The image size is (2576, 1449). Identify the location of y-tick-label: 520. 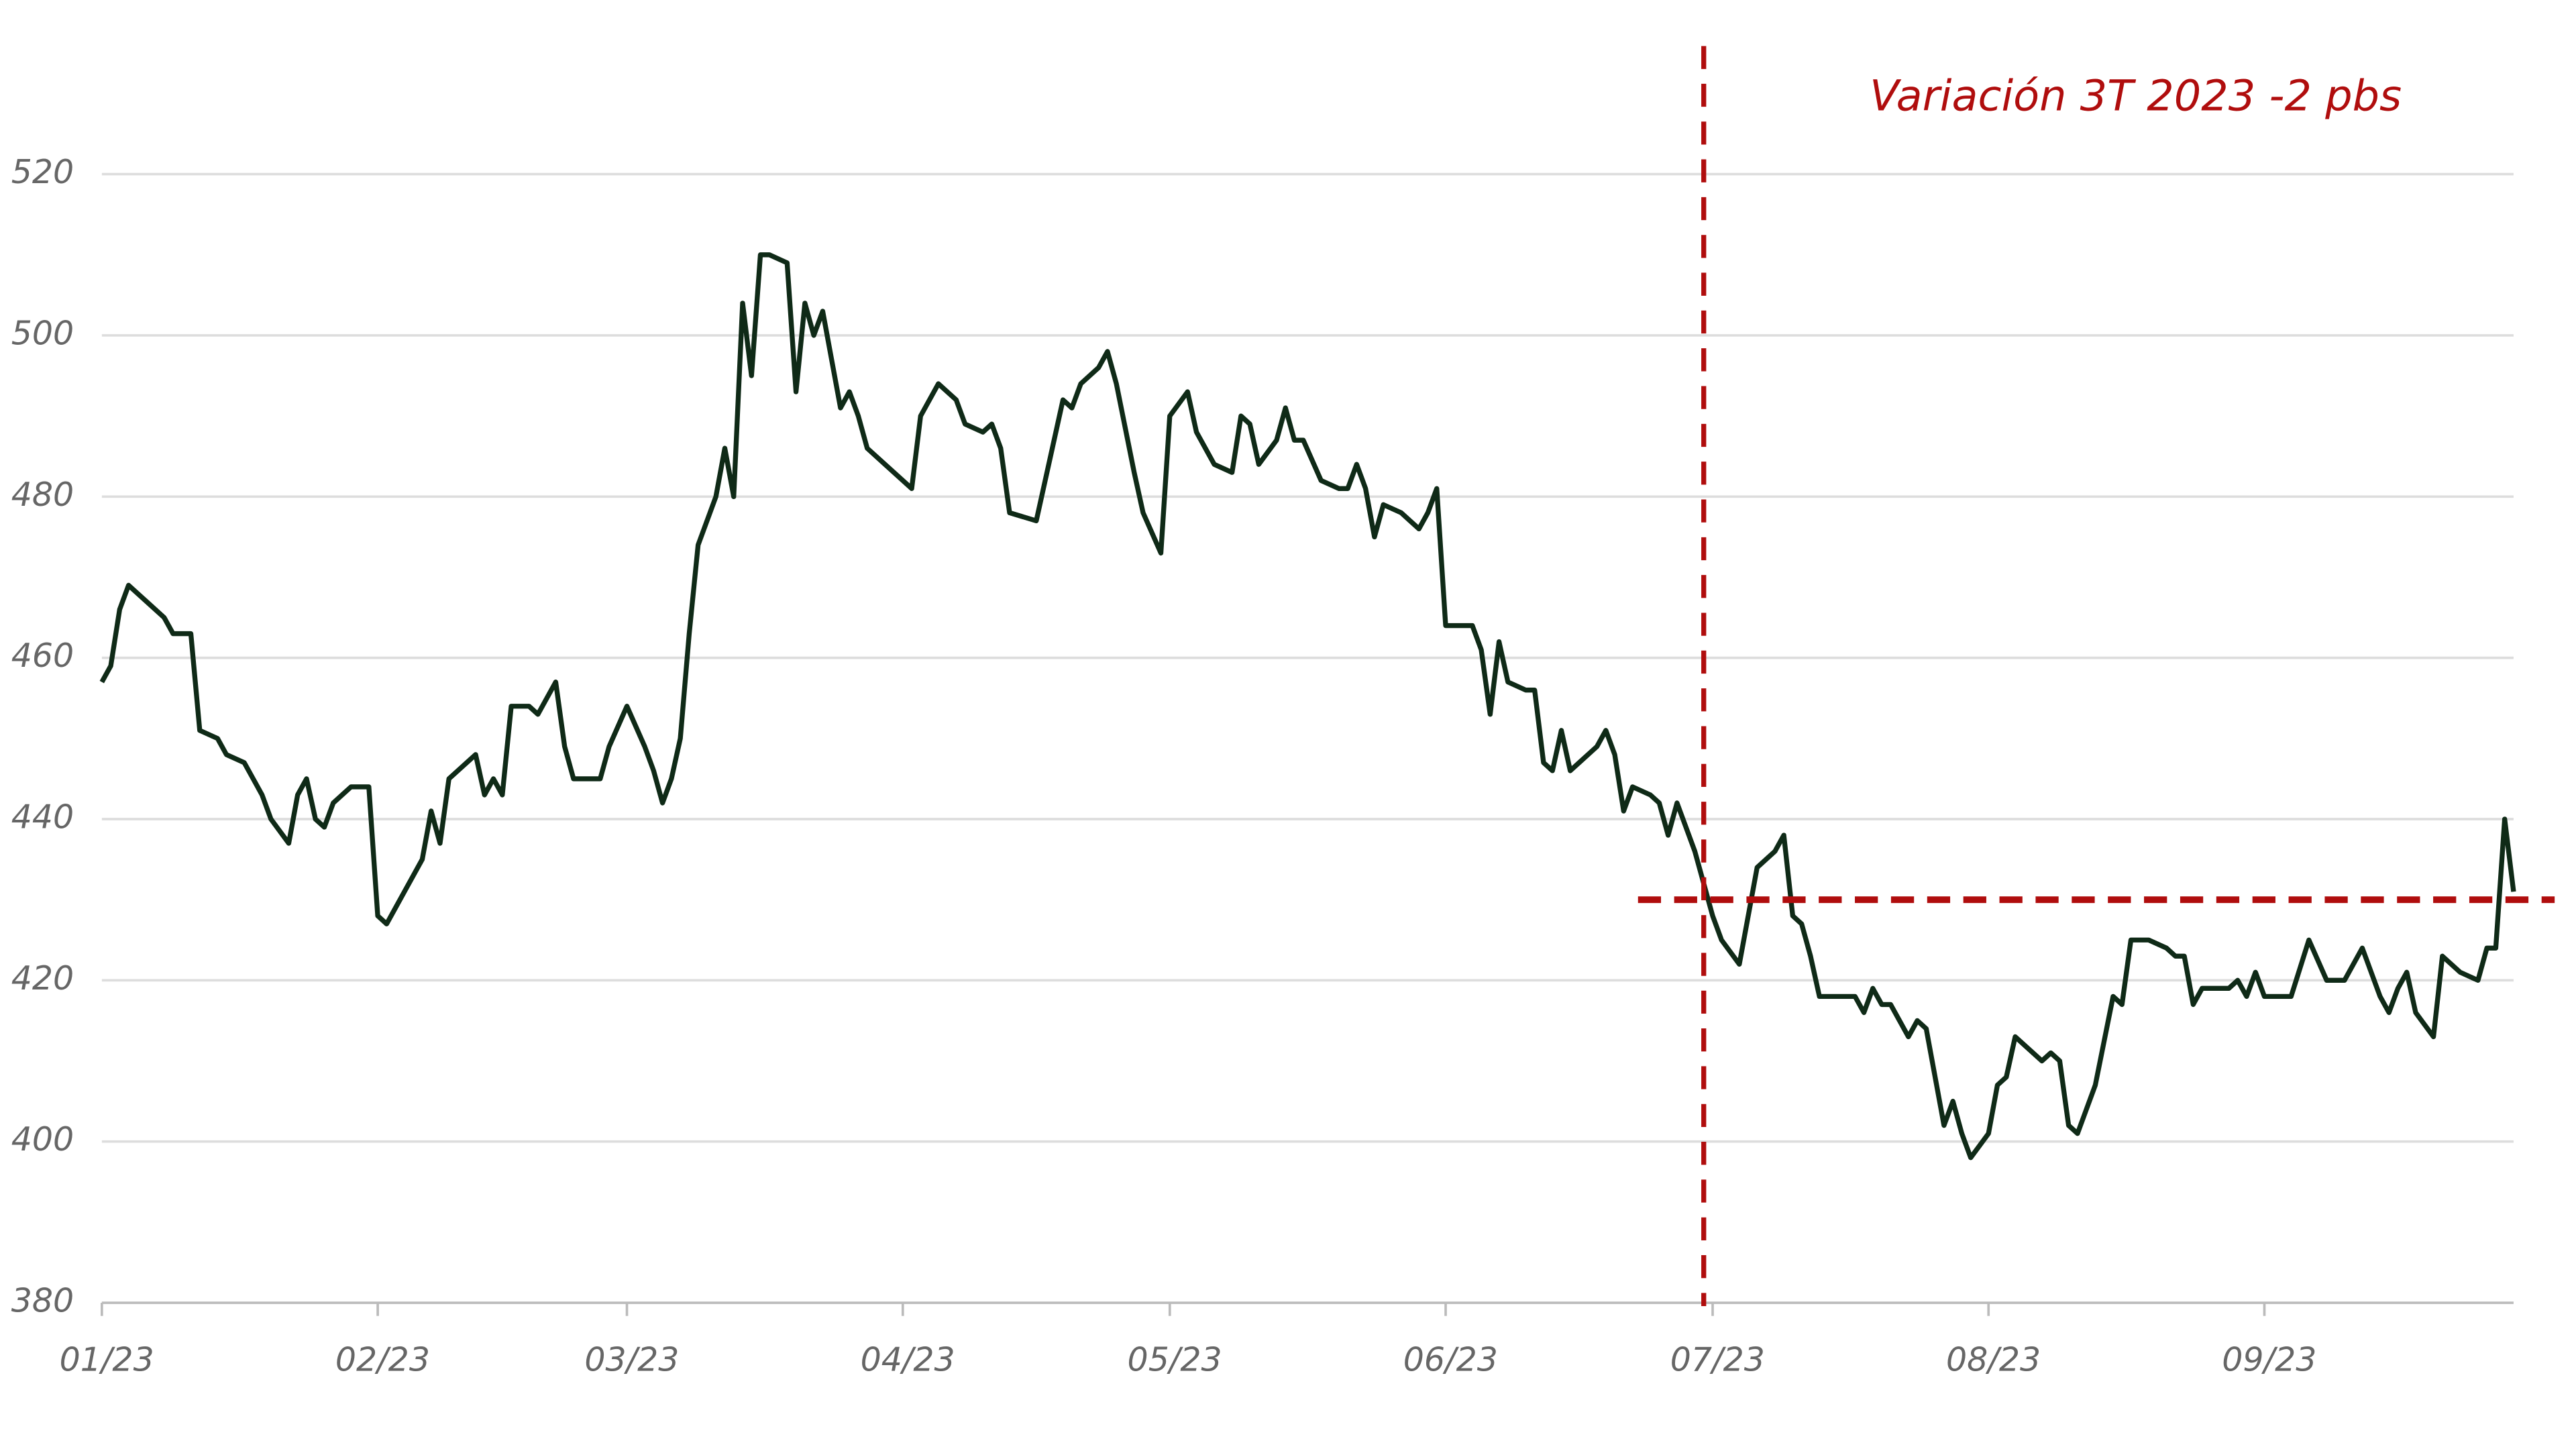
(42, 172).